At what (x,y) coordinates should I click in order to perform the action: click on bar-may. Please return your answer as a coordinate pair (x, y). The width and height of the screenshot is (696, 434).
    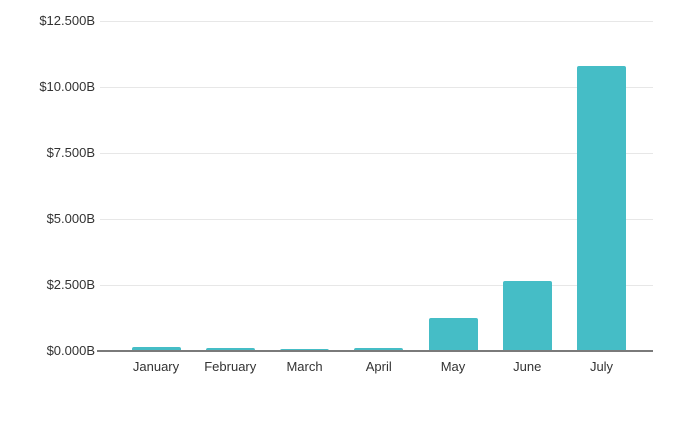
    Looking at the image, I should click on (453, 334).